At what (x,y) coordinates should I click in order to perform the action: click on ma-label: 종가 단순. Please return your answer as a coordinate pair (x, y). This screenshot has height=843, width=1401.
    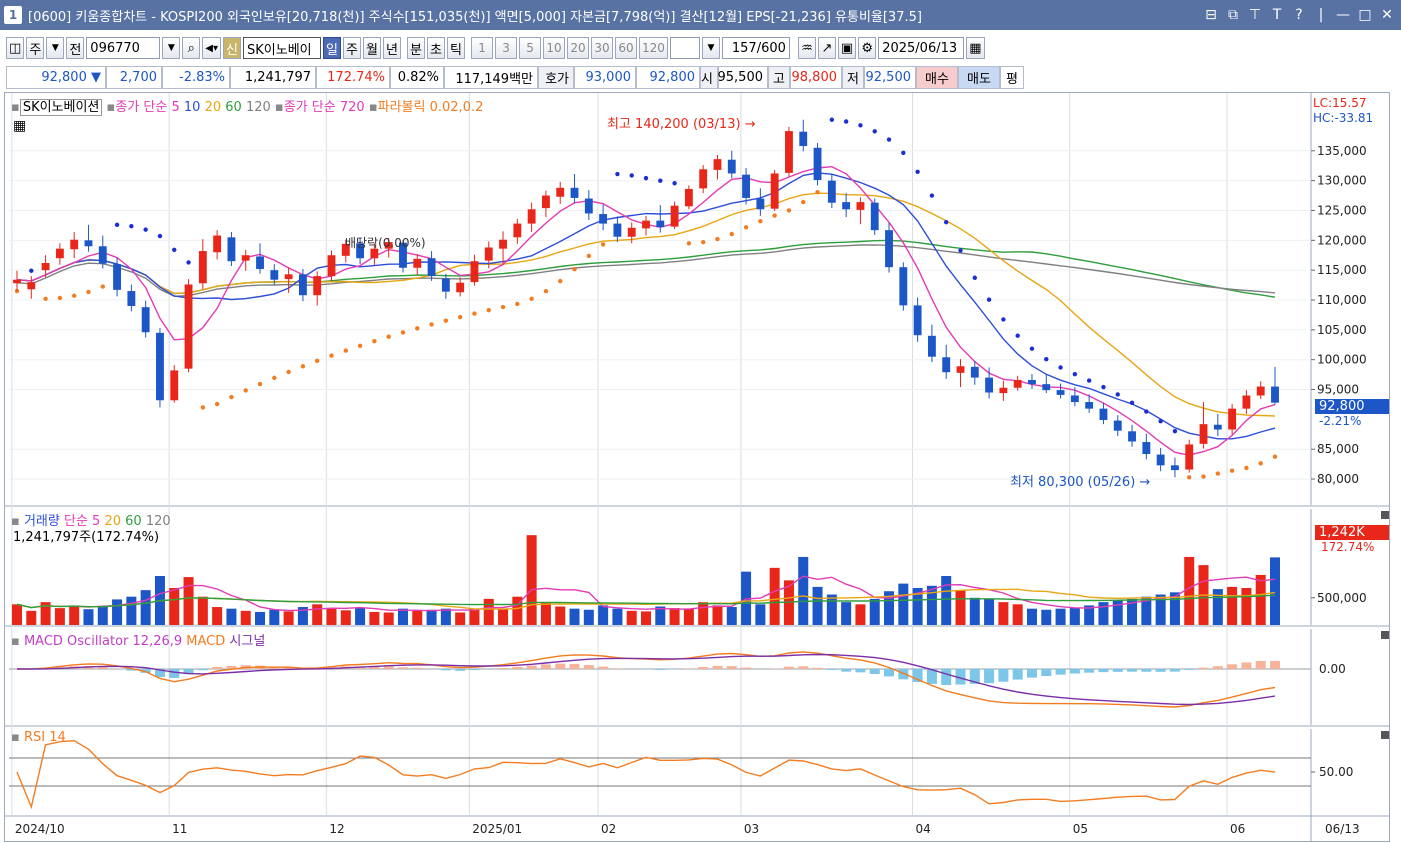
    Looking at the image, I should click on (141, 107).